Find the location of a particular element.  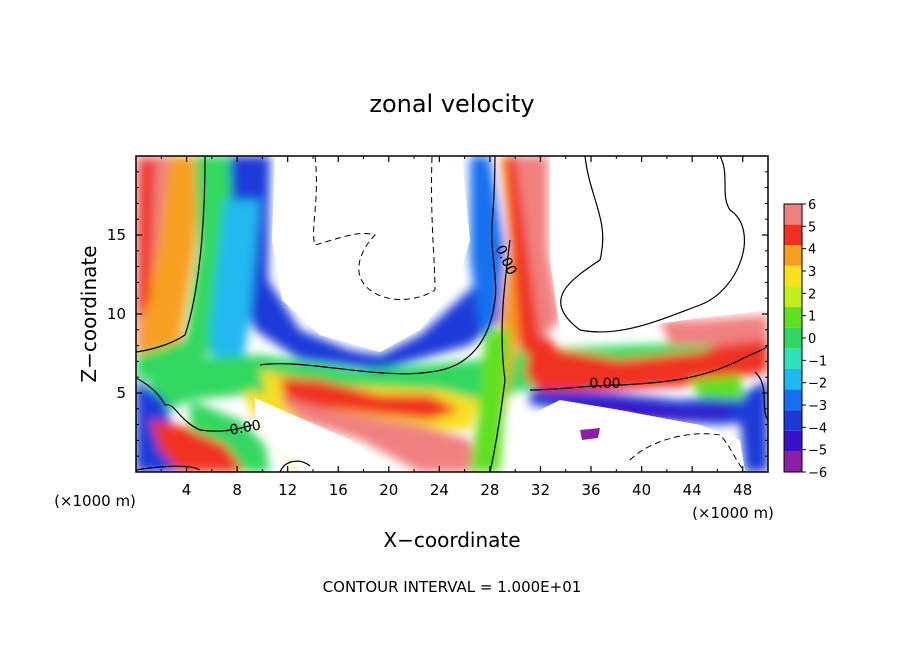

colorbar-label: 6 is located at coordinates (812, 205).